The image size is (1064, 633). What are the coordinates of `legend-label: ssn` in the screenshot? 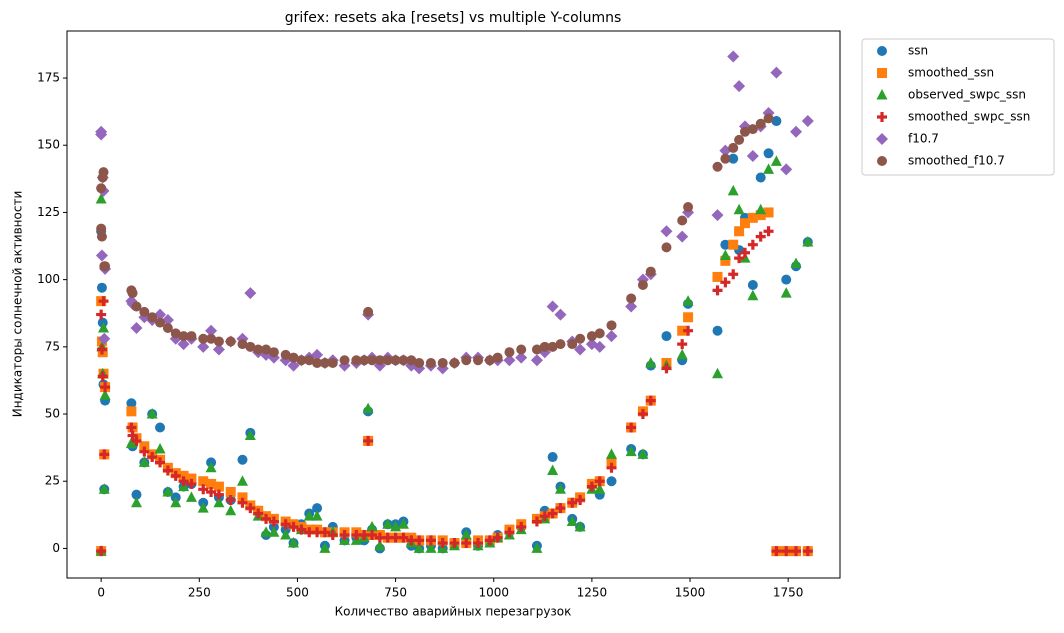 It's located at (918, 51).